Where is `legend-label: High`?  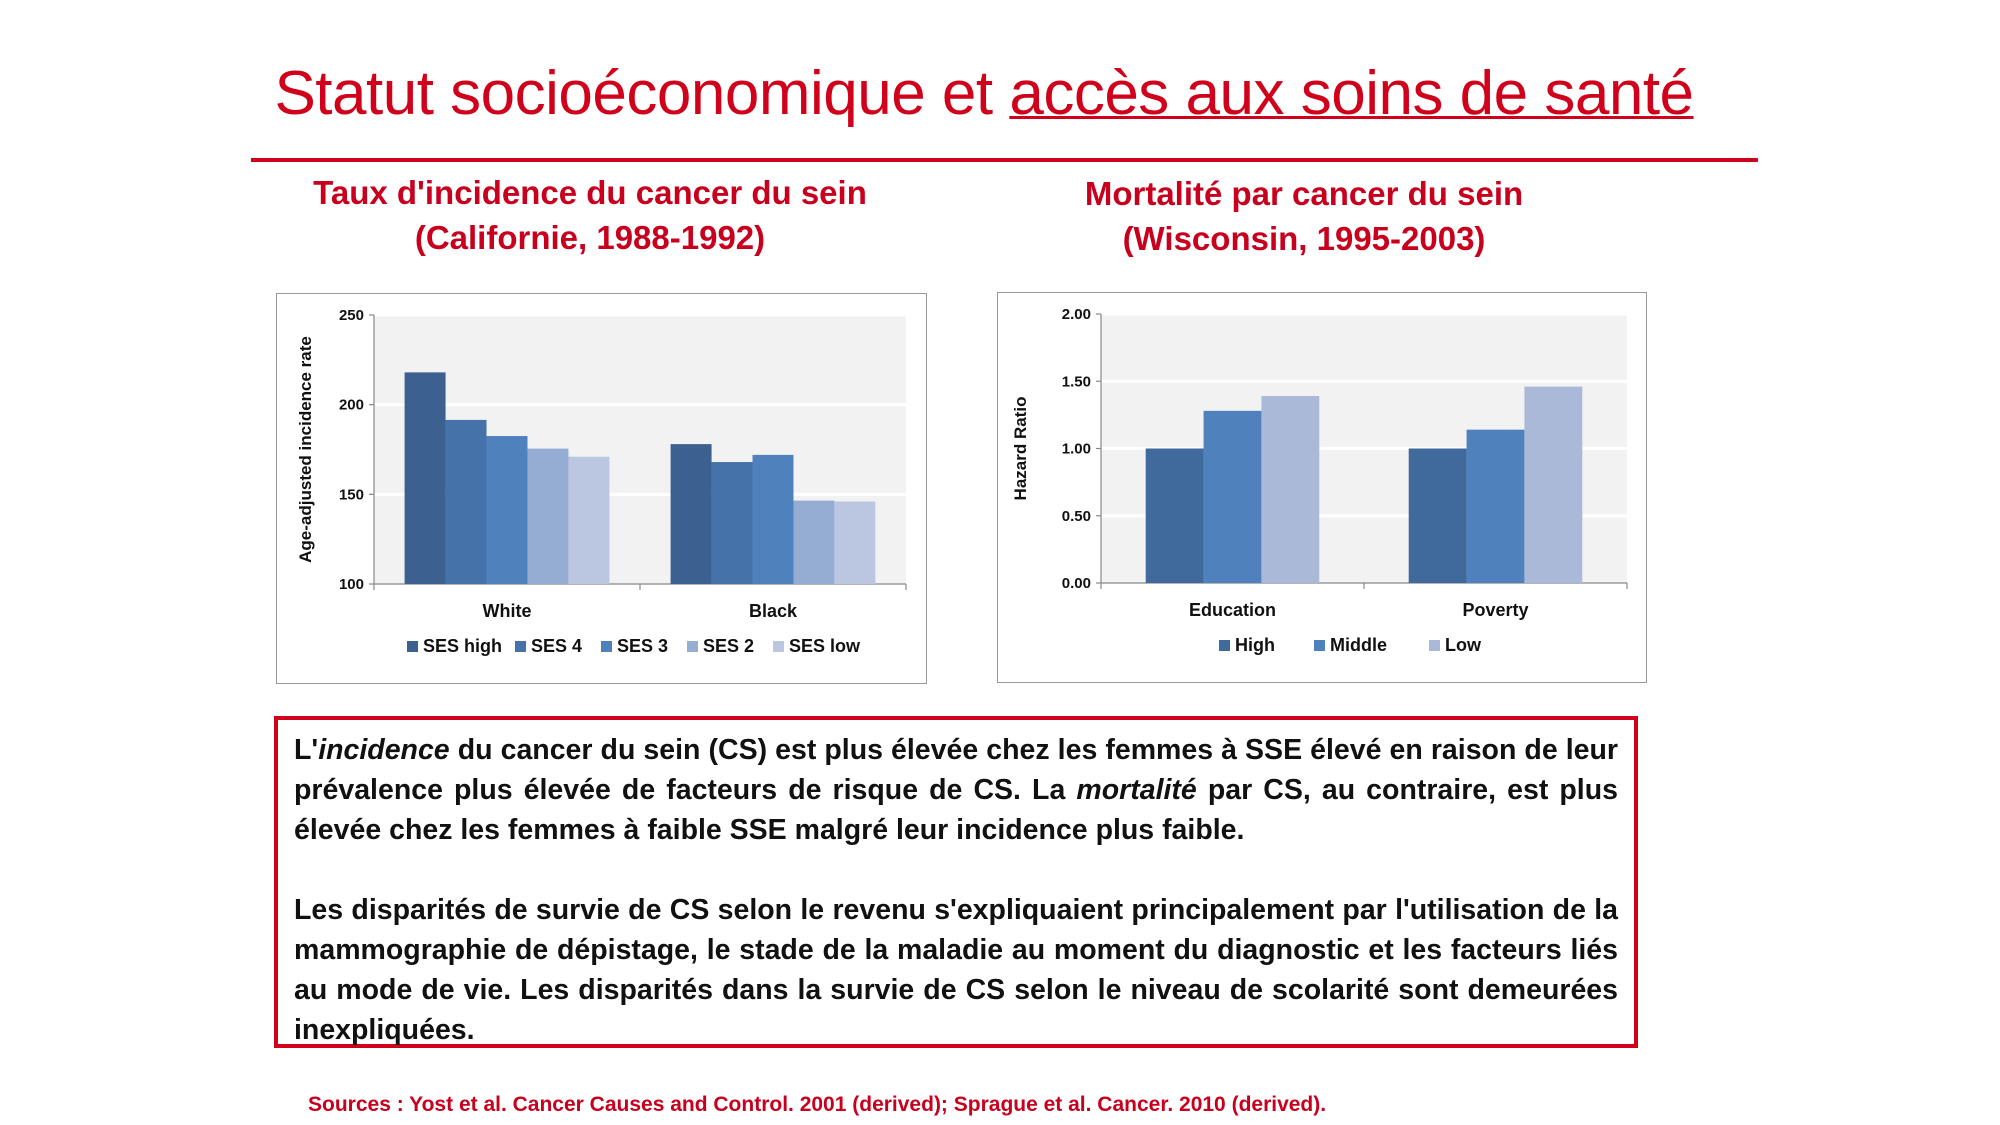
legend-label: High is located at coordinates (1255, 645).